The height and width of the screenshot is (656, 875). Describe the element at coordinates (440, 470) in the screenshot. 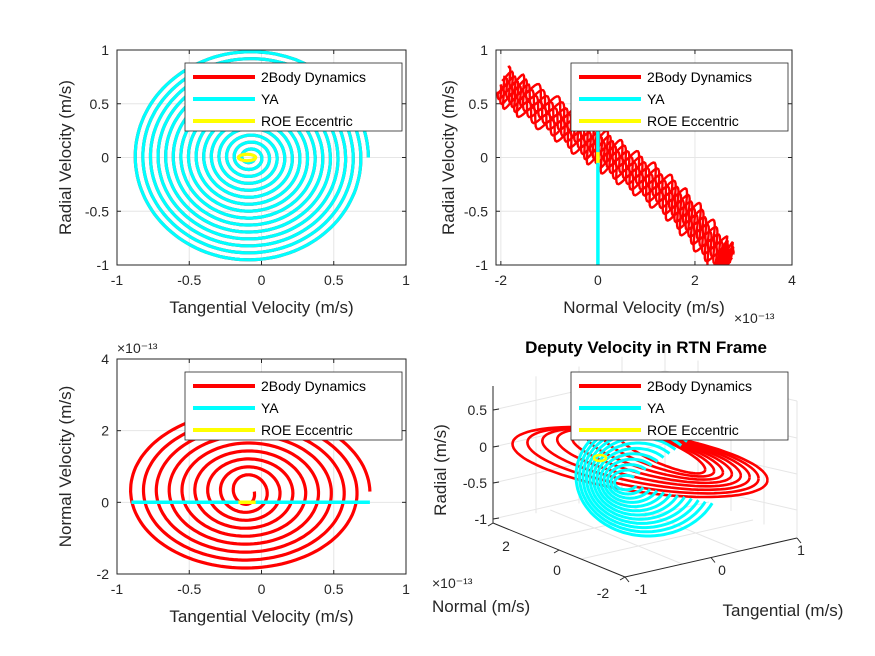

I see `y-axis-label: Radial (m/s)` at that location.